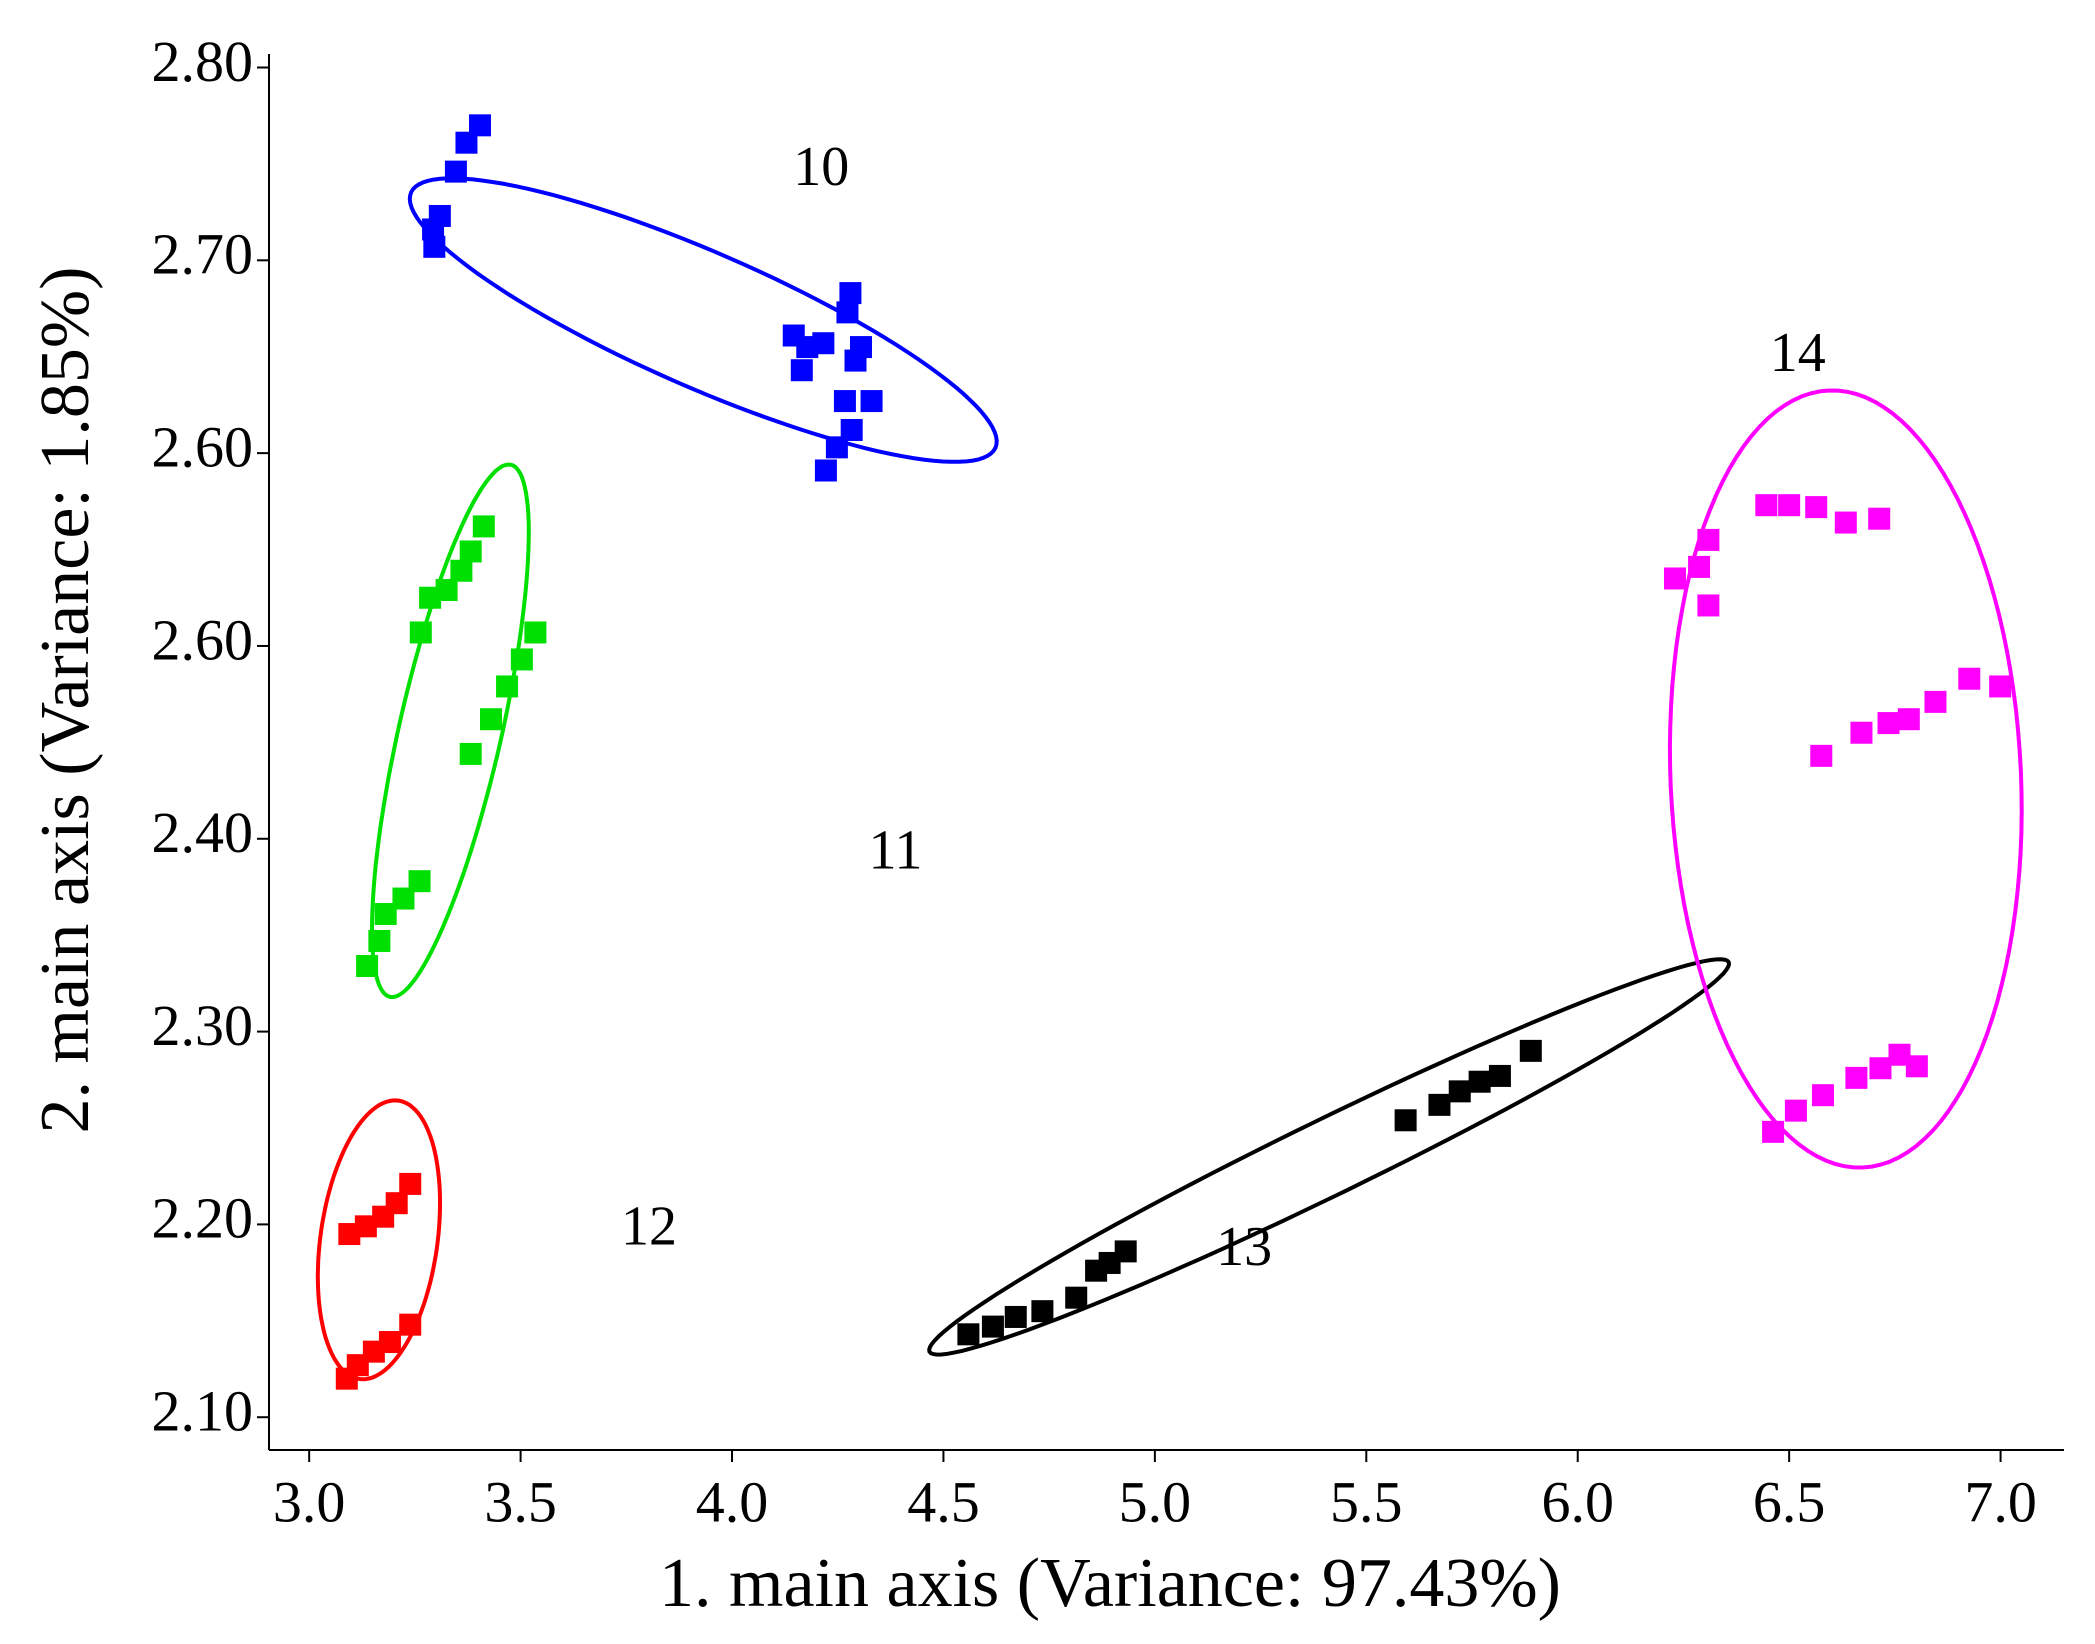 The height and width of the screenshot is (1644, 2095). What do you see at coordinates (1110, 1583) in the screenshot?
I see `x-axis-title: 1. main axis (Variance: 97.43%)` at bounding box center [1110, 1583].